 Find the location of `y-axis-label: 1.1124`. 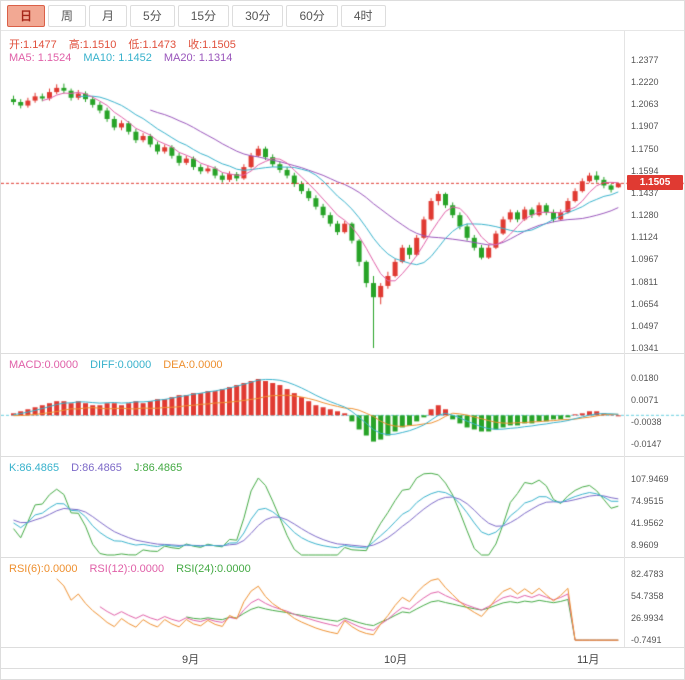

y-axis-label: 1.1124 is located at coordinates (644, 237).